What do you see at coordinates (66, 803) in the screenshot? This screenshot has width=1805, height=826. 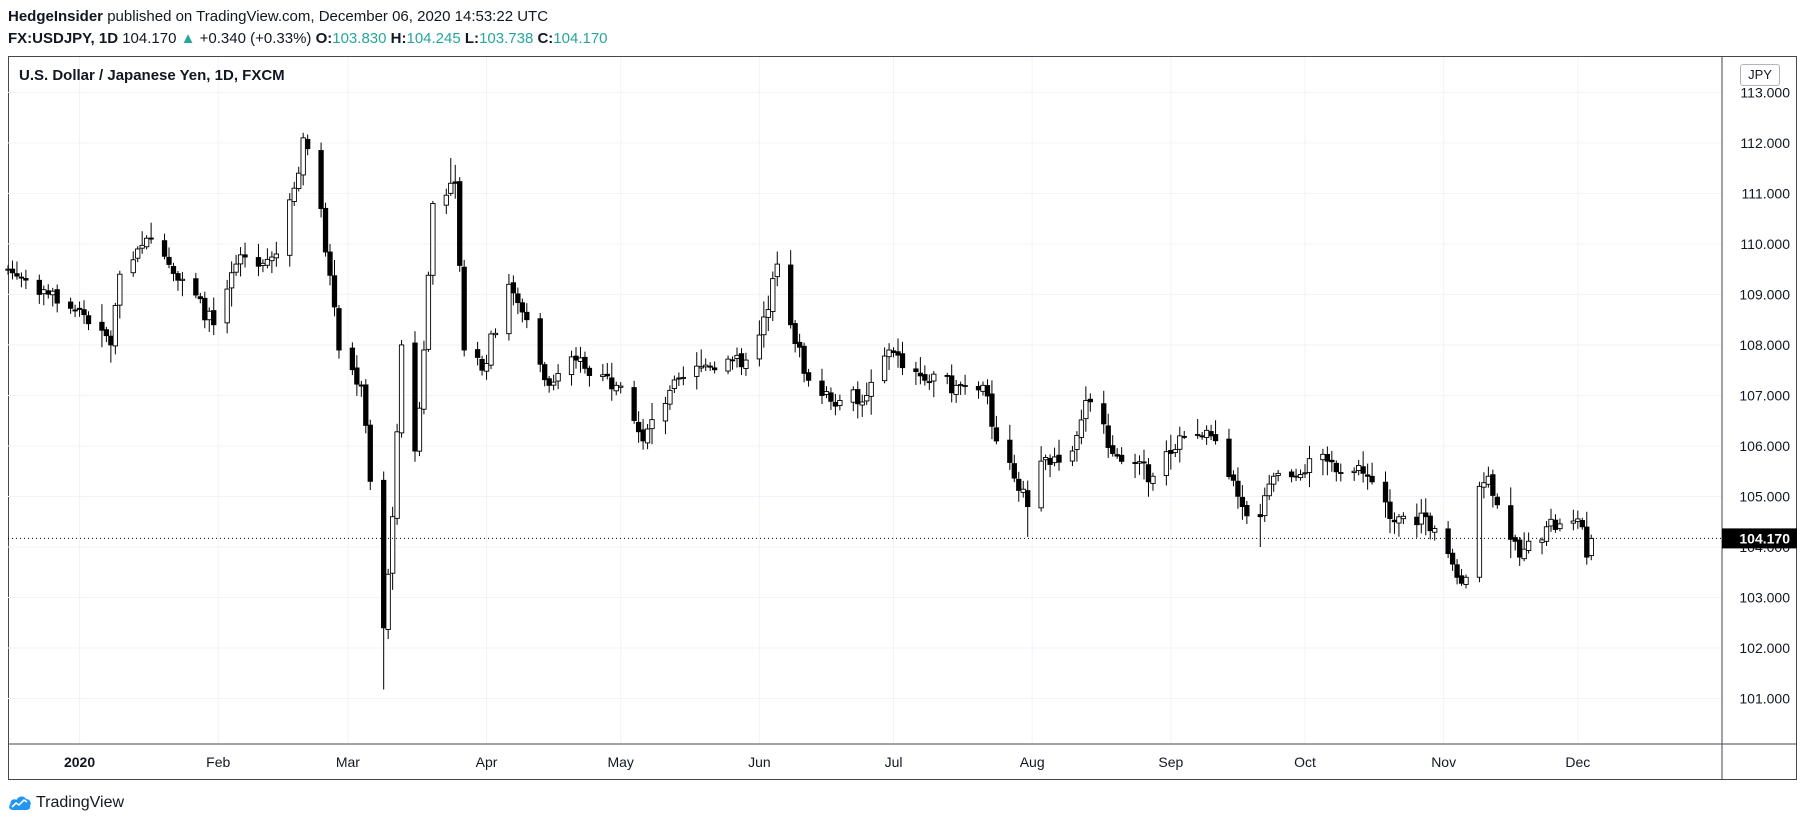 I see `tradingview-logo: TradingView` at bounding box center [66, 803].